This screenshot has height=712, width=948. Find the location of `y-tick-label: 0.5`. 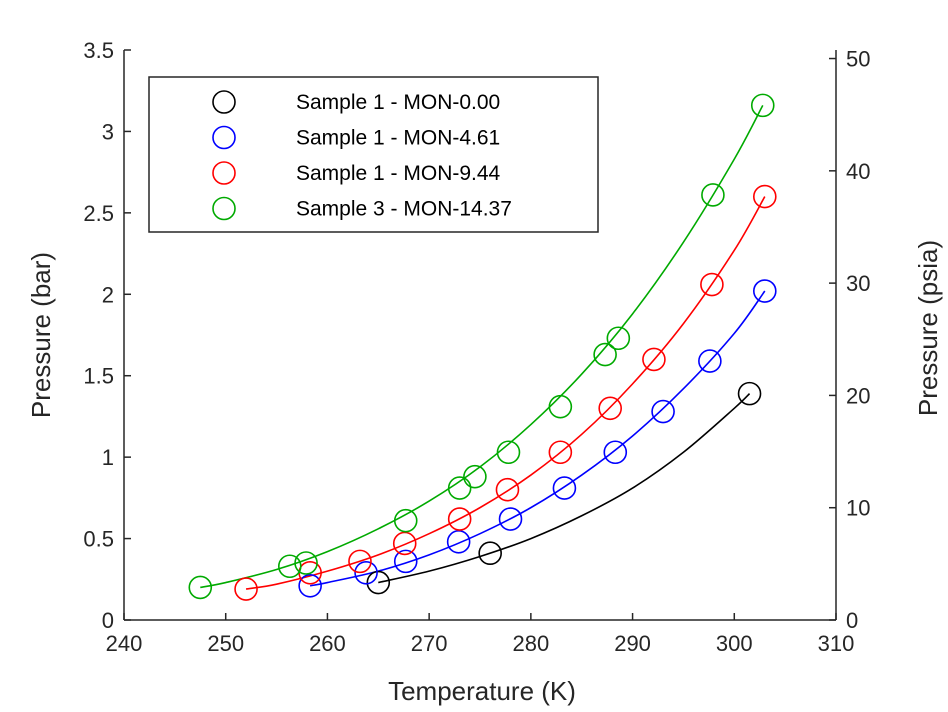

y-tick-label: 0.5 is located at coordinates (98, 539).